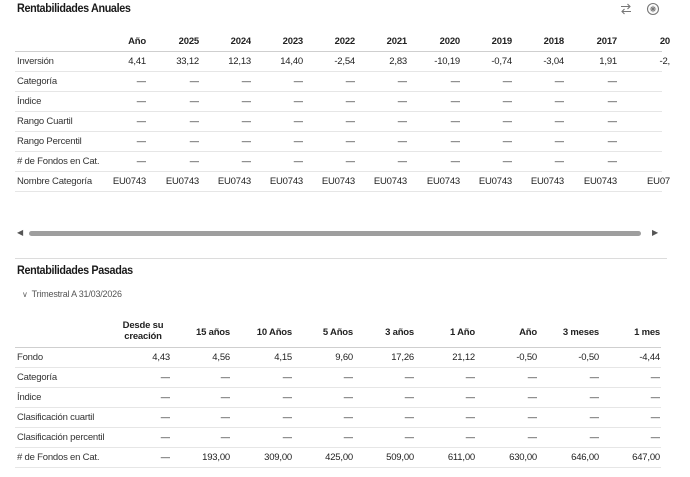  Describe the element at coordinates (461, 457) in the screenshot. I see `table-cell: 611,00` at that location.